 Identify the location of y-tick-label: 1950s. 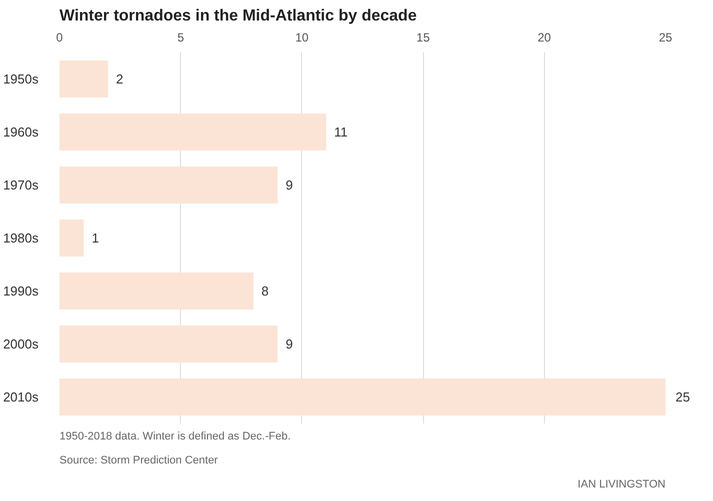
(21, 79).